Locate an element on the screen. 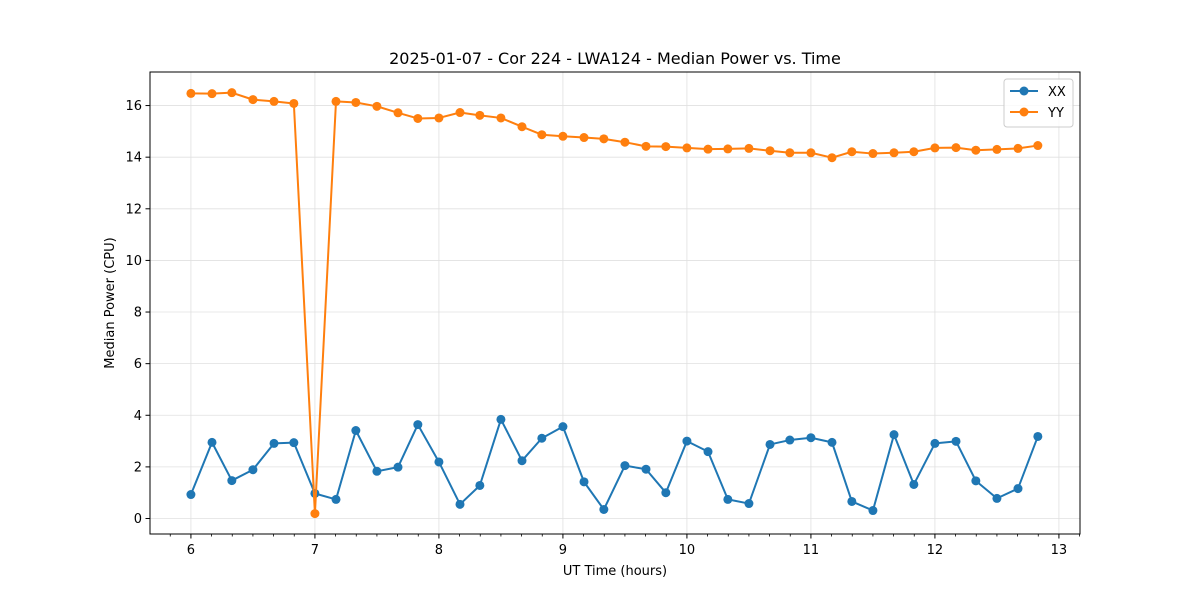  y-tick-label: 12 is located at coordinates (133, 209).